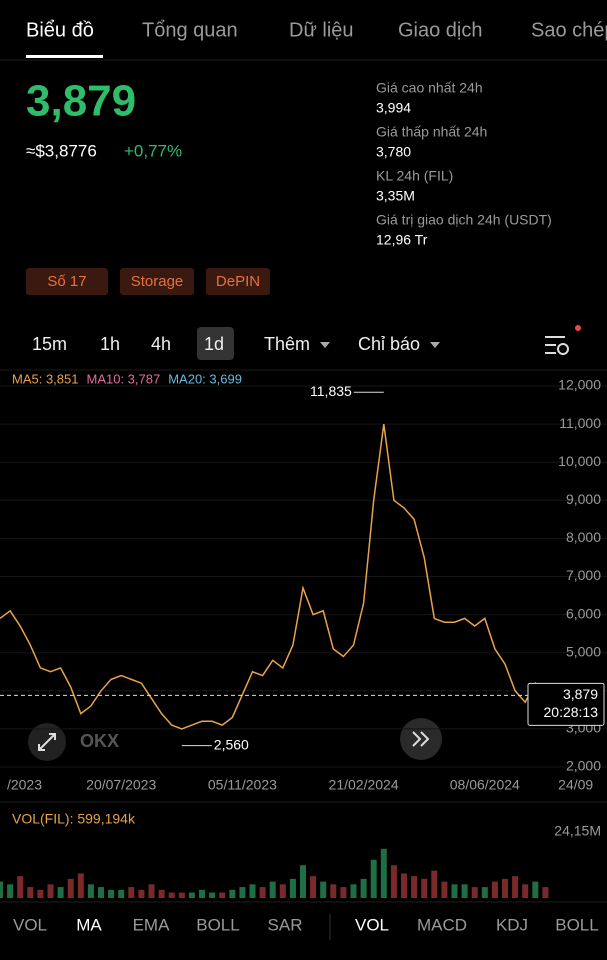 The height and width of the screenshot is (960, 607). I want to click on interval: 1h, so click(110, 344).